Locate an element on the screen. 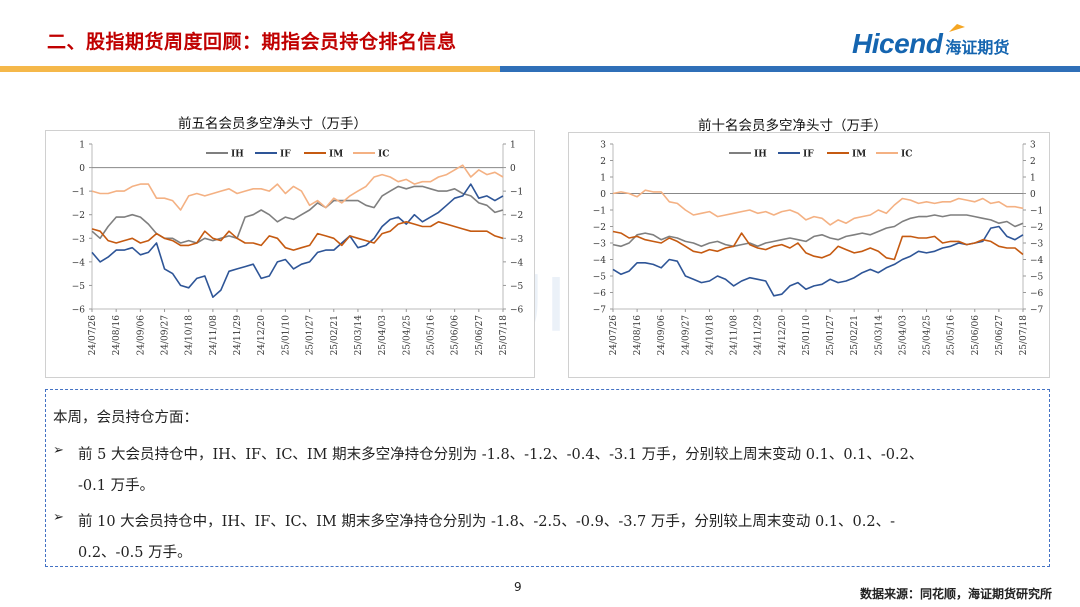  company-logo: Hicend 海证期货 is located at coordinates (931, 44).